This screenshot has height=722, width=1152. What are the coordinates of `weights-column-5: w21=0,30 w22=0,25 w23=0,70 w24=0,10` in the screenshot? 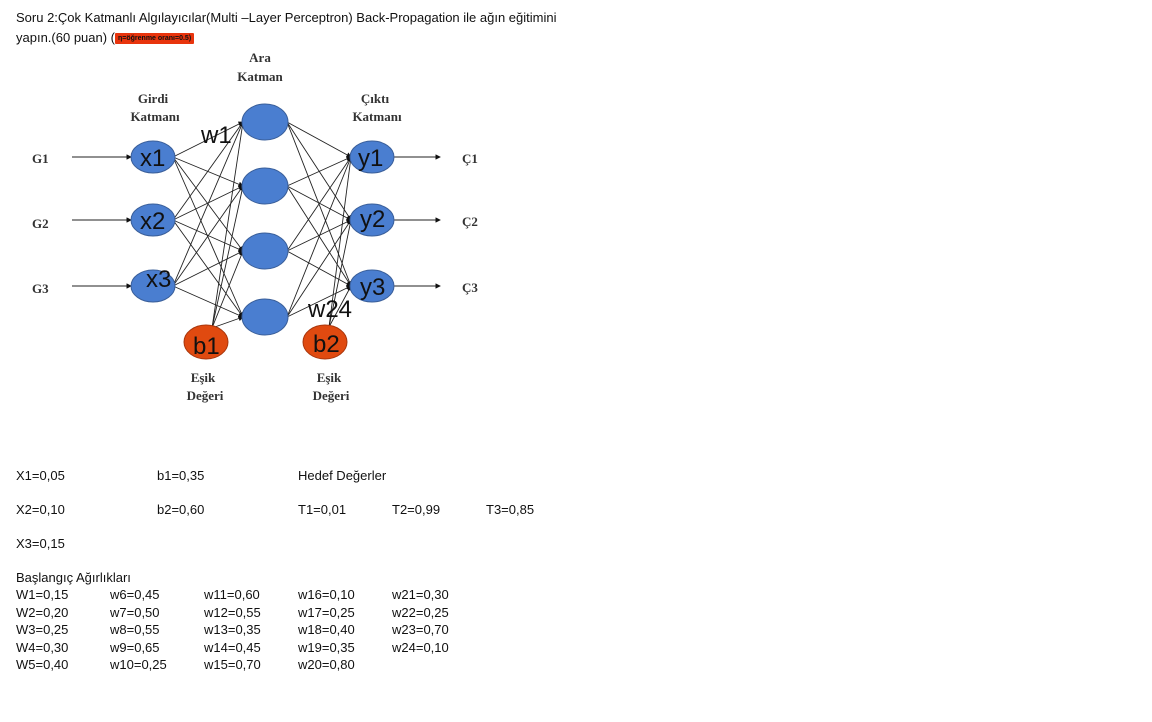 It's located at (420, 622).